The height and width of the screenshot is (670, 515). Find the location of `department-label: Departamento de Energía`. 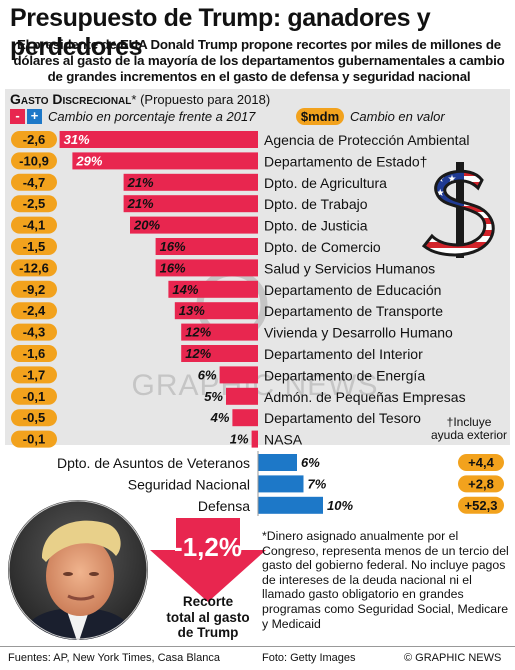

department-label: Departamento de Energía is located at coordinates (344, 375).